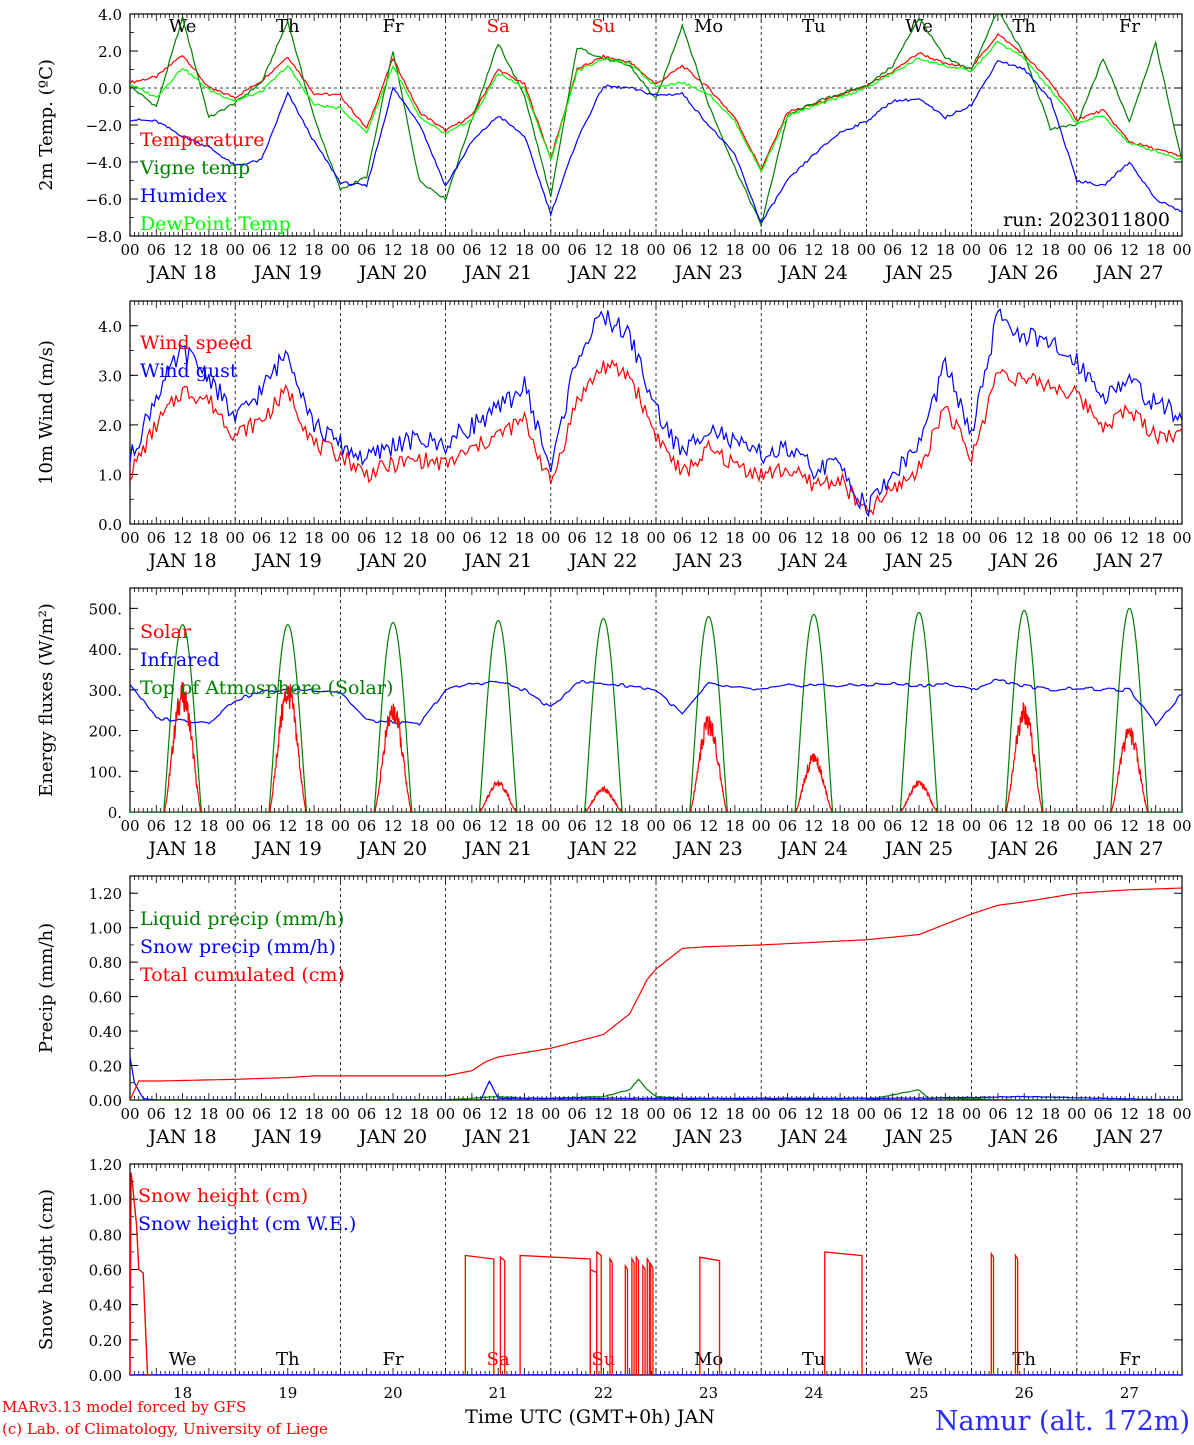  What do you see at coordinates (105, 894) in the screenshot?
I see `y-tick-label: 1.20` at bounding box center [105, 894].